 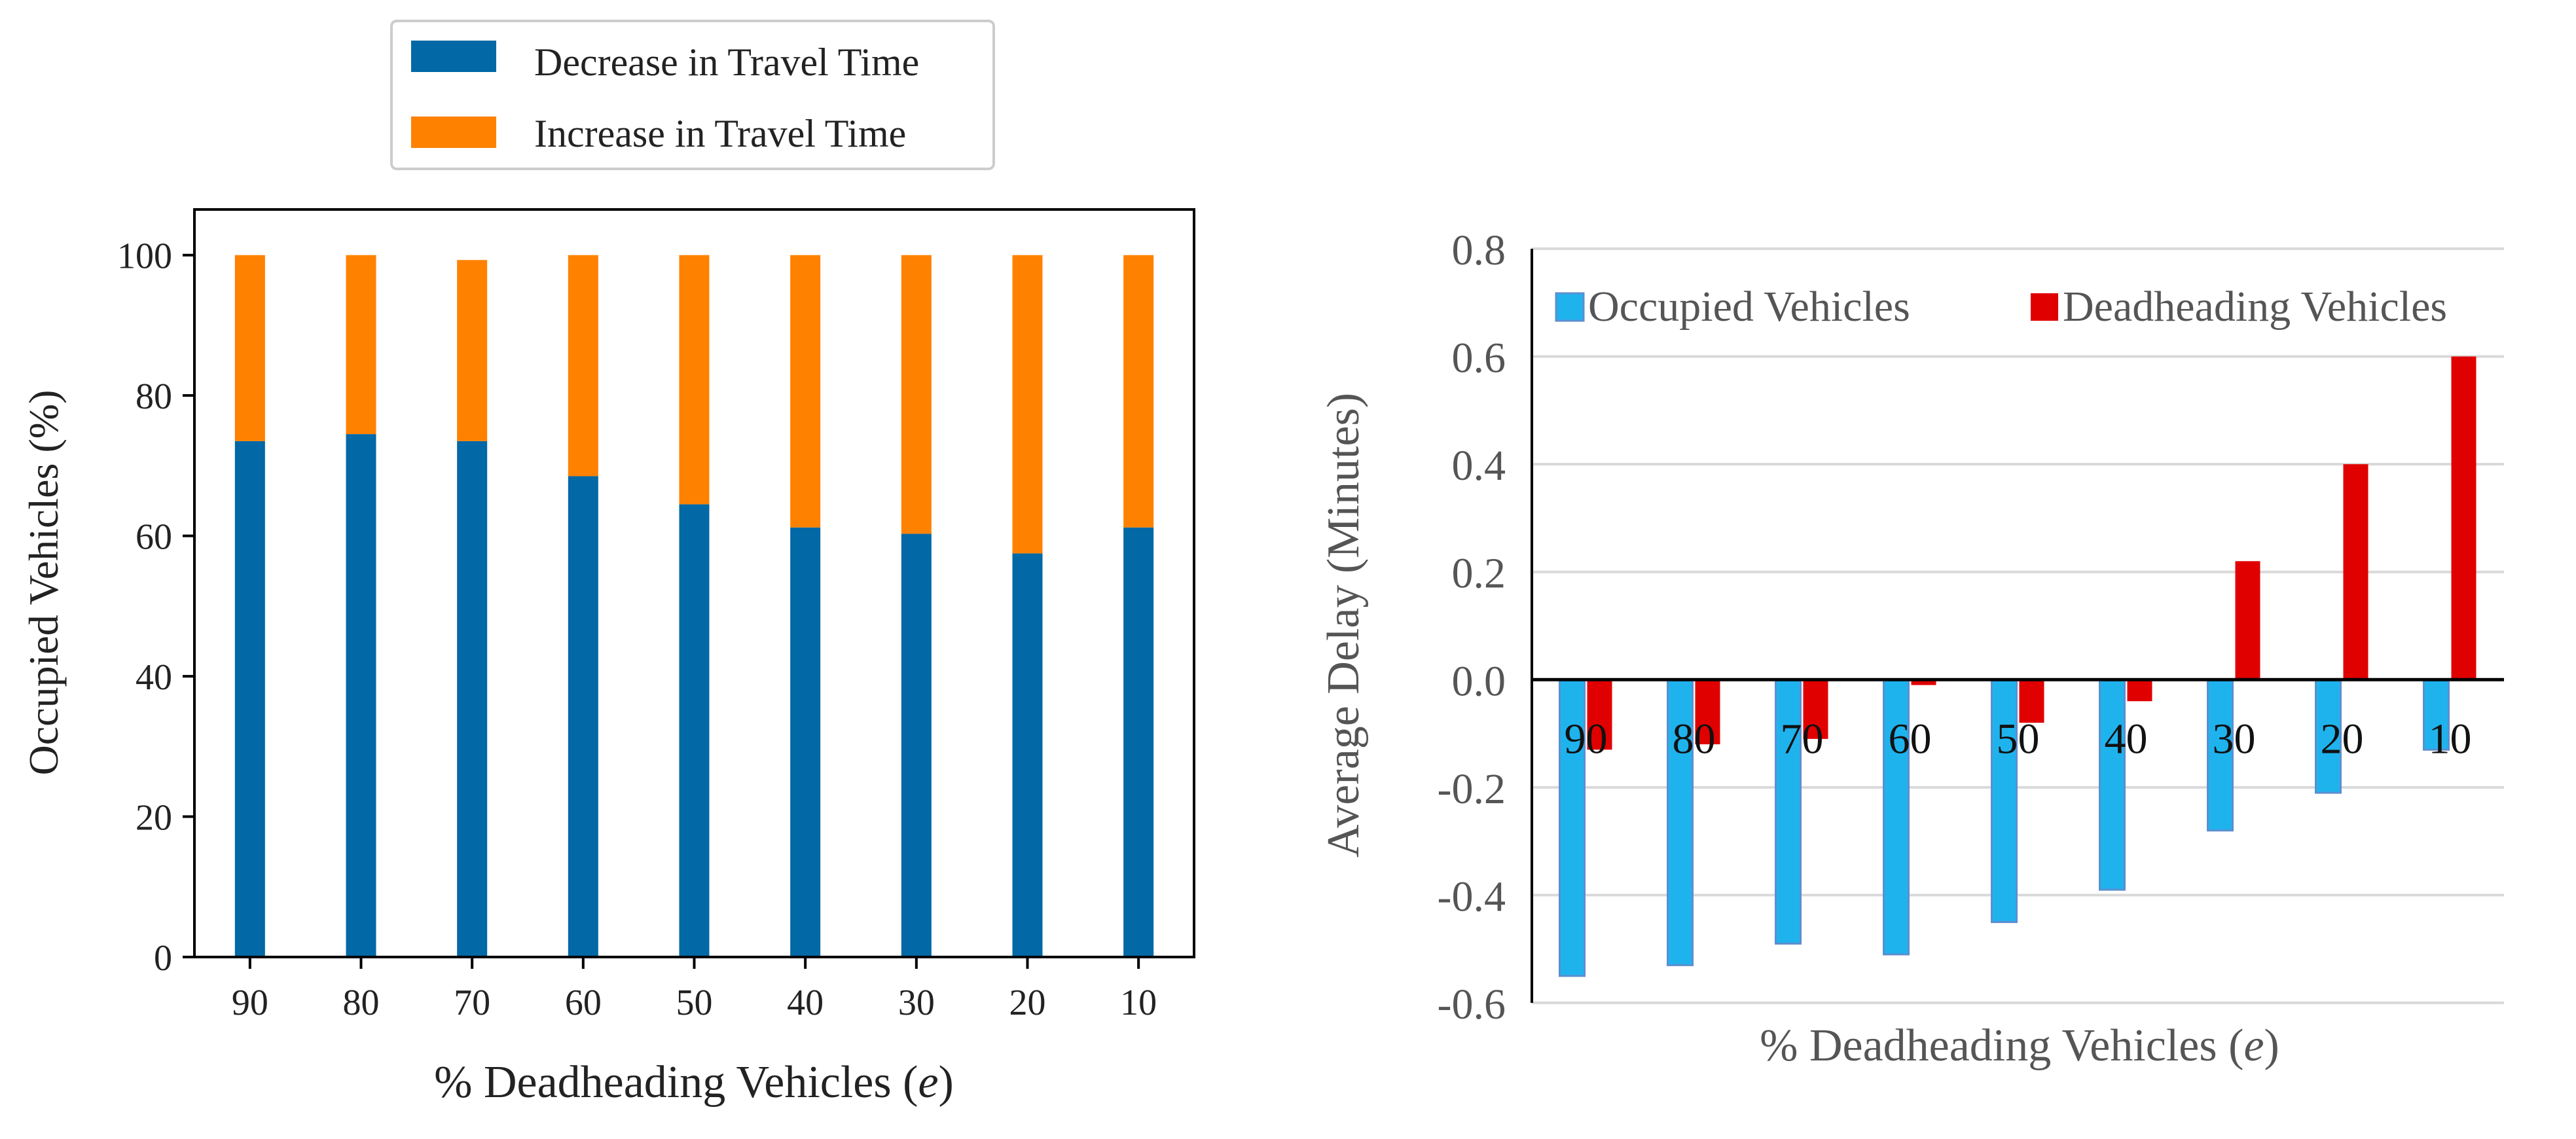 I want to click on legend-swatch-increase, so click(x=453, y=132).